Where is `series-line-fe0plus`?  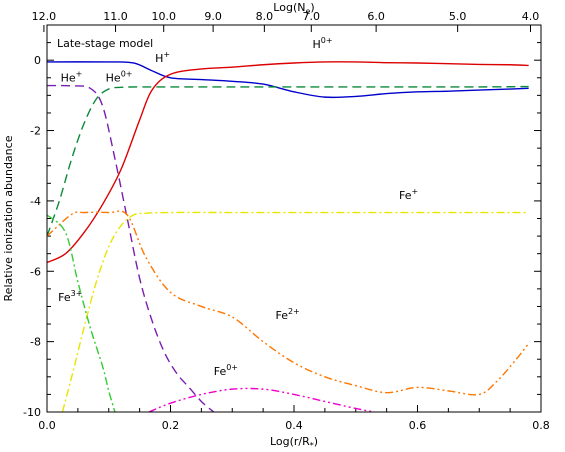
series-line-fe0plus is located at coordinates (261, 399).